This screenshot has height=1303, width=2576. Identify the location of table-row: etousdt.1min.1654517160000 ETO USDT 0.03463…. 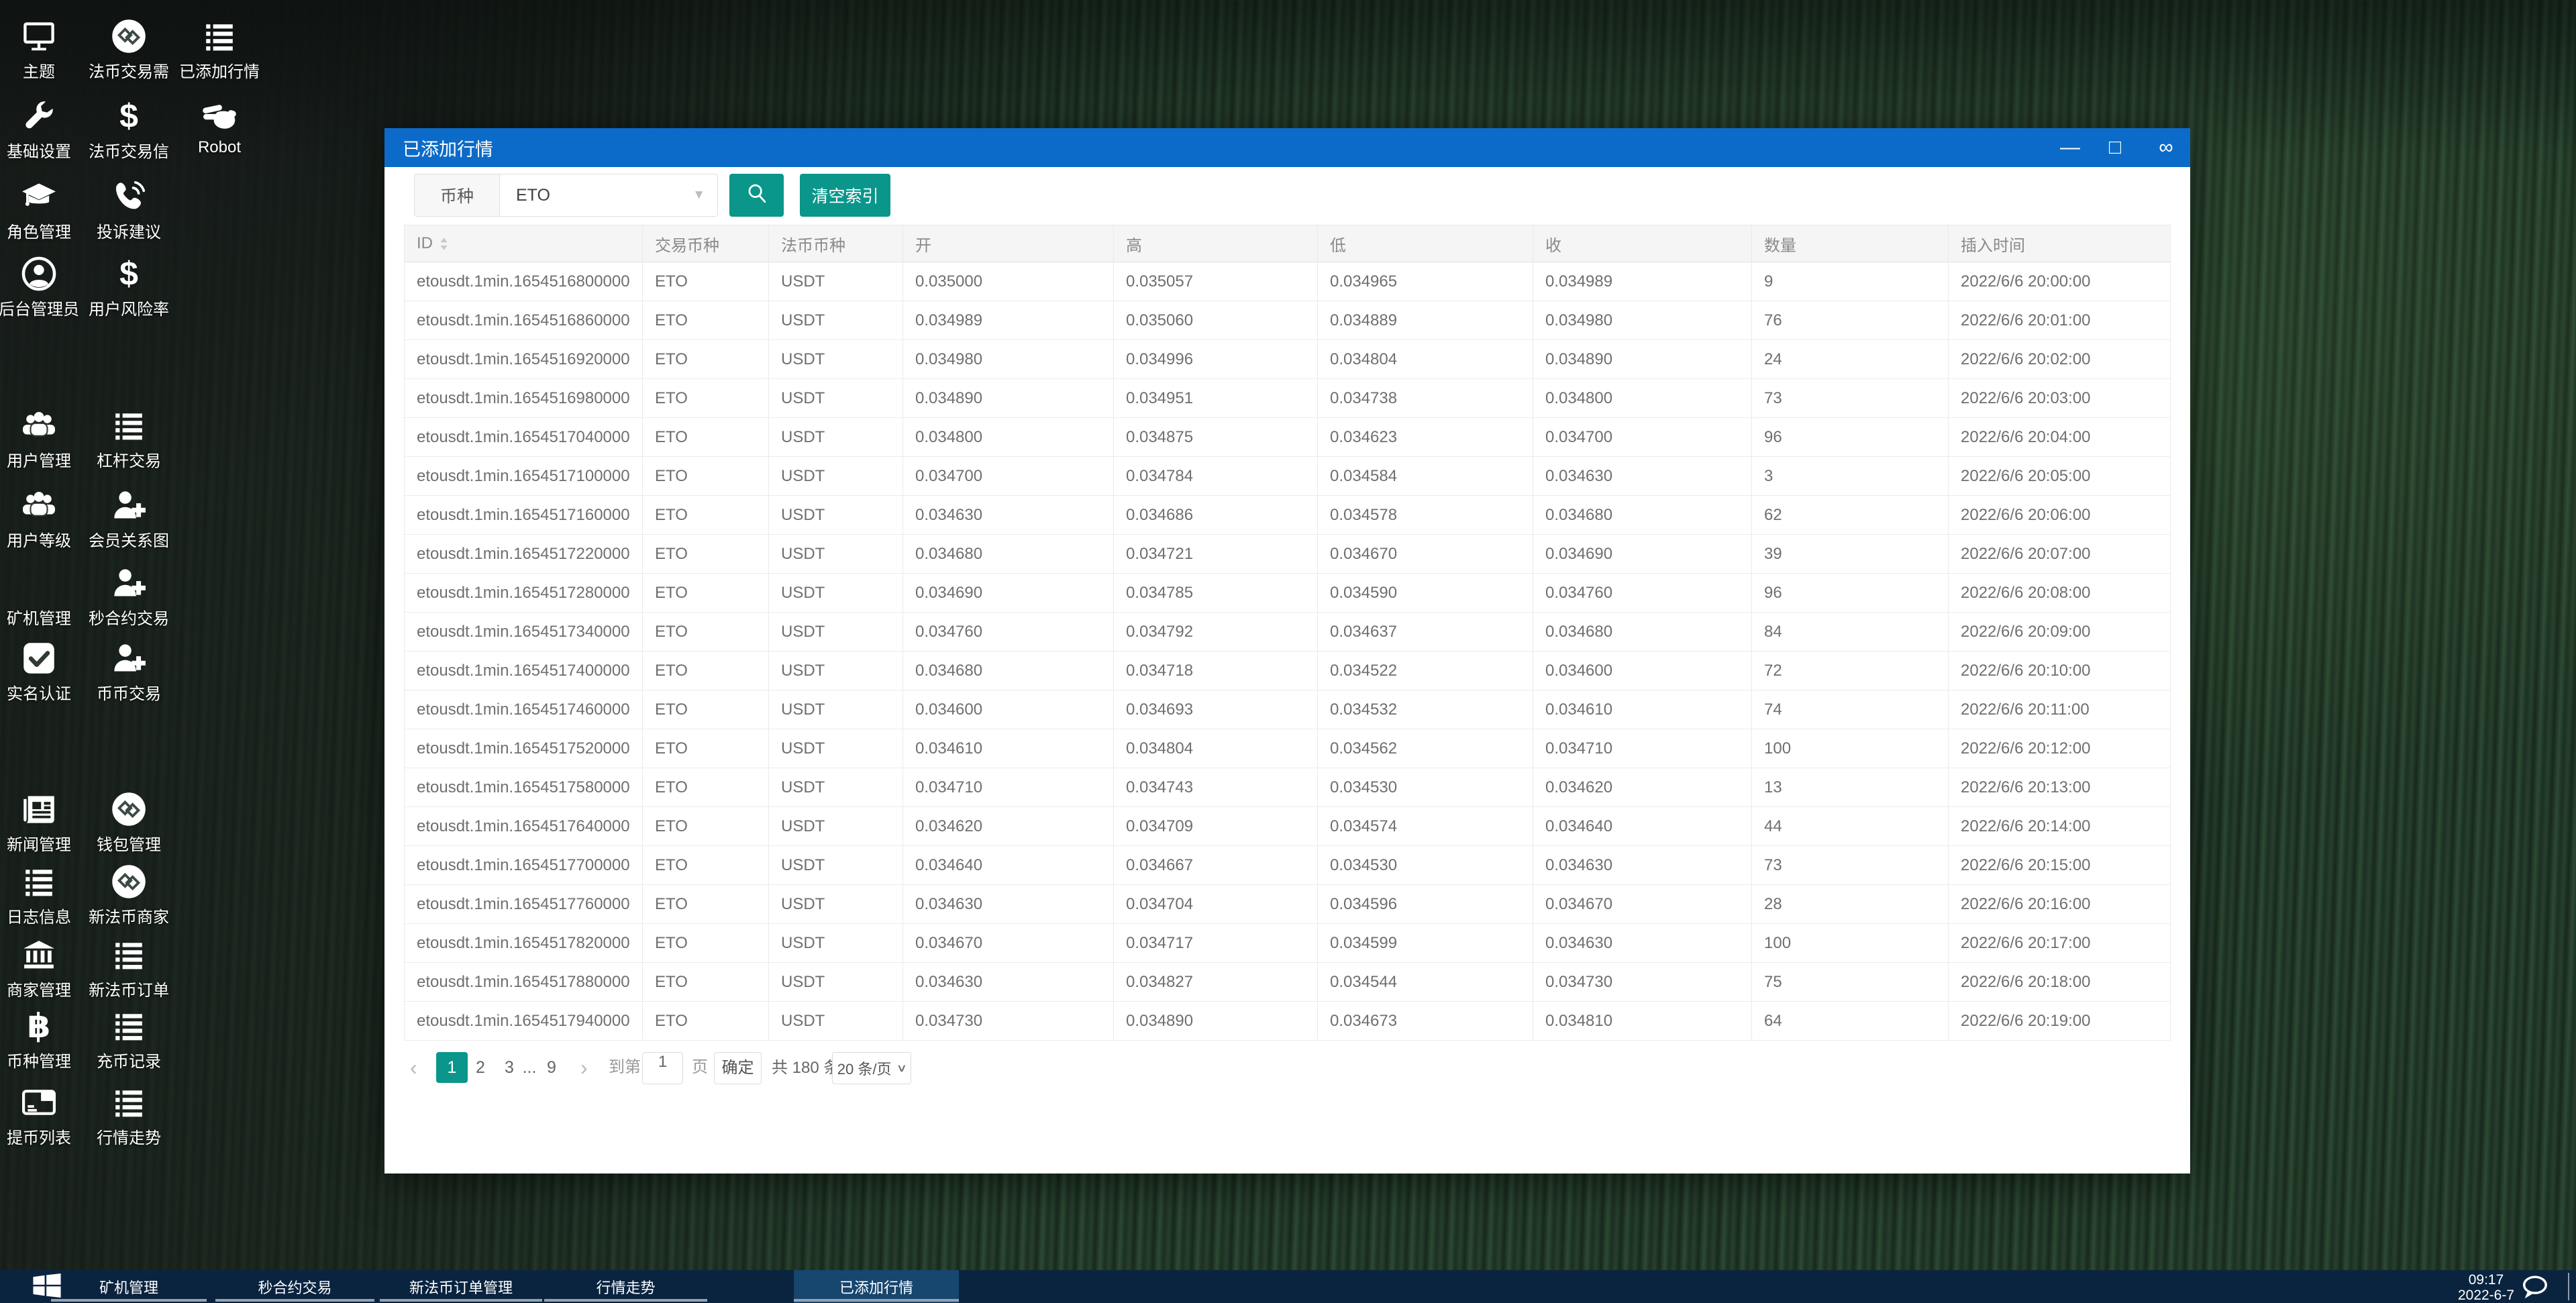
(1287, 515).